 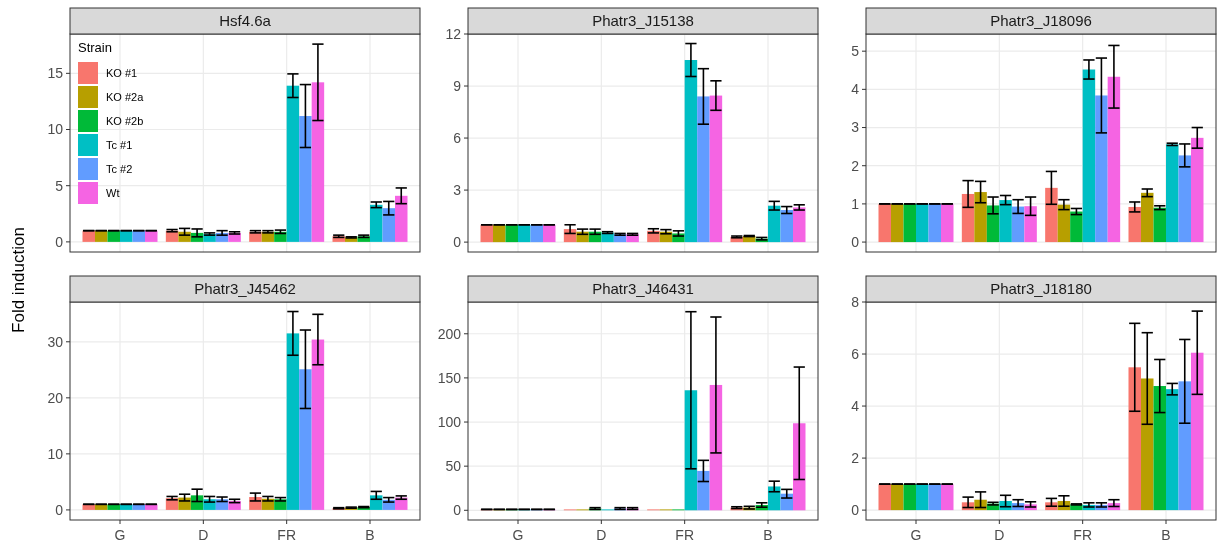 I want to click on y-tick-label: 9, so click(x=457, y=85).